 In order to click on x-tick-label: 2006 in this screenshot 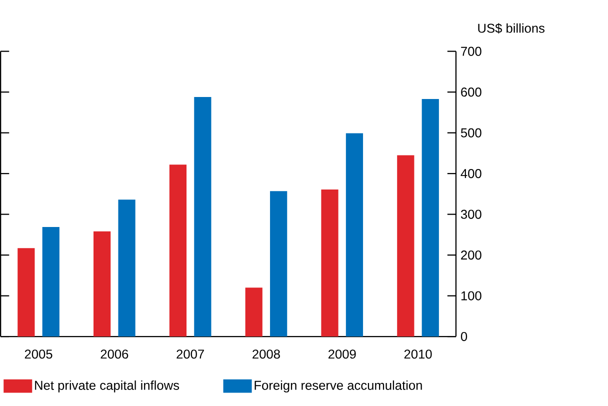, I will do `click(114, 354)`.